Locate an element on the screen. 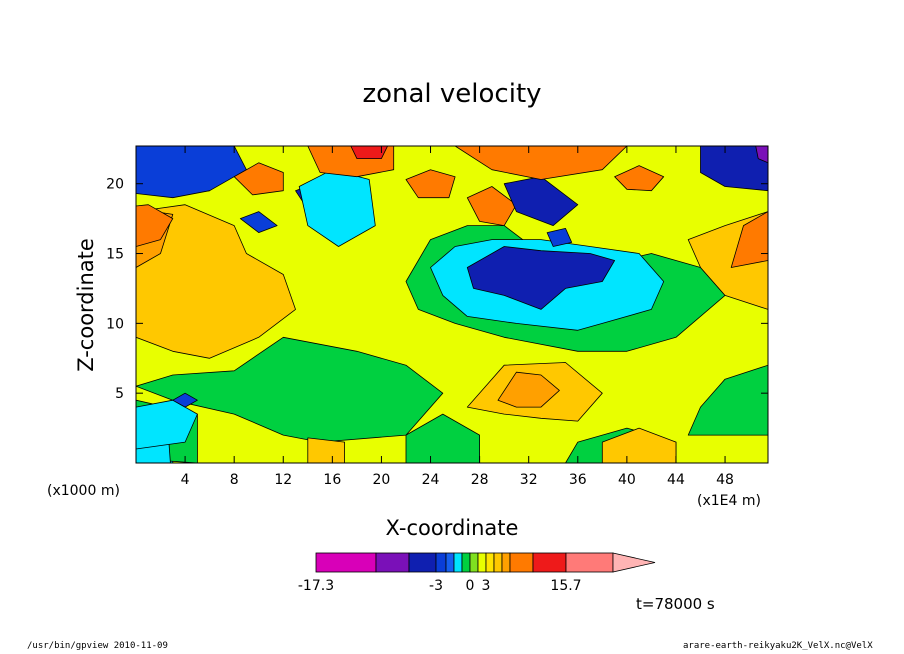 The height and width of the screenshot is (654, 904). colorbar-label: 3 is located at coordinates (486, 586).